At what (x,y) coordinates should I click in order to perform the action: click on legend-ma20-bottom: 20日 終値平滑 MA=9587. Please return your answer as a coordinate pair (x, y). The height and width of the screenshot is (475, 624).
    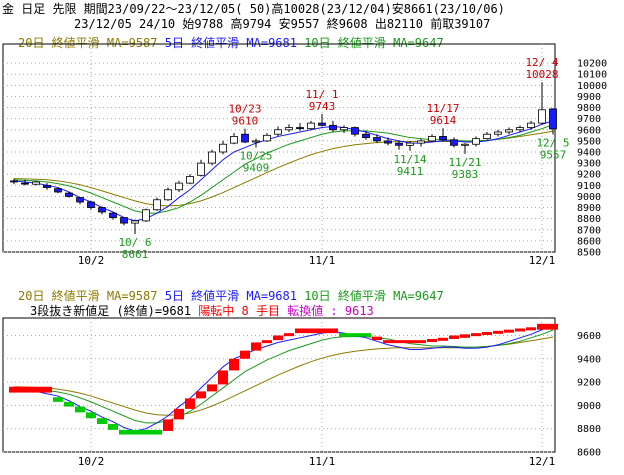
    Looking at the image, I should click on (88, 296).